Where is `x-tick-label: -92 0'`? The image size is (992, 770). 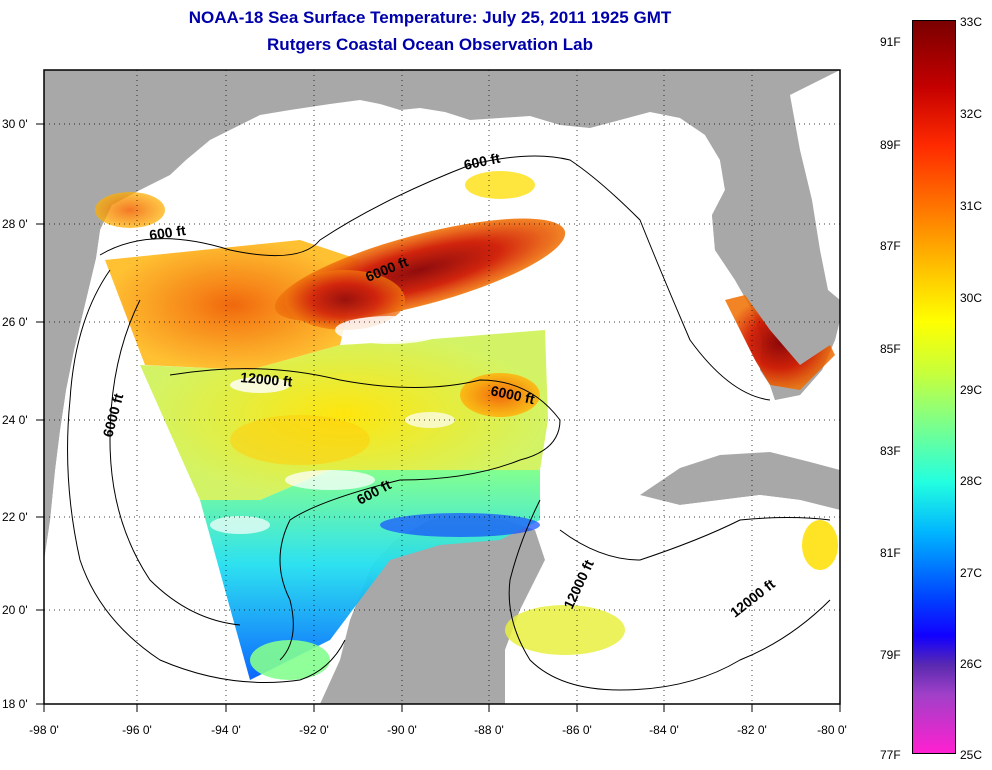
x-tick-label: -92 0' is located at coordinates (314, 730).